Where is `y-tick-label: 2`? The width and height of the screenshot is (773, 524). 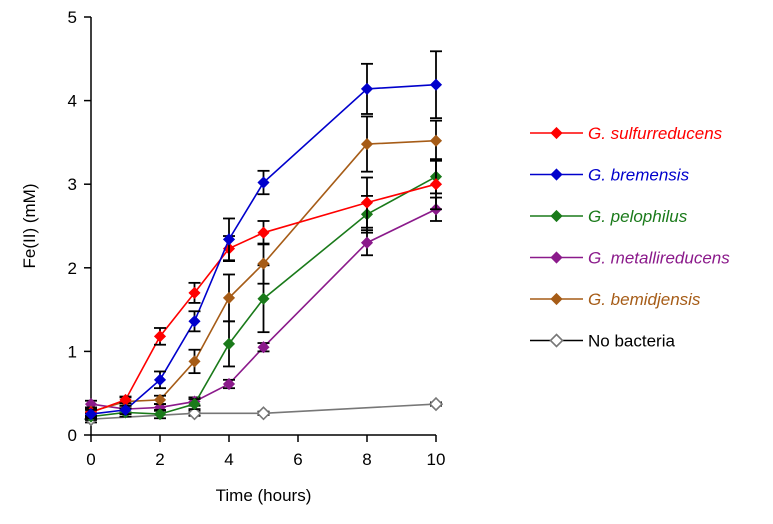 y-tick-label: 2 is located at coordinates (72, 268).